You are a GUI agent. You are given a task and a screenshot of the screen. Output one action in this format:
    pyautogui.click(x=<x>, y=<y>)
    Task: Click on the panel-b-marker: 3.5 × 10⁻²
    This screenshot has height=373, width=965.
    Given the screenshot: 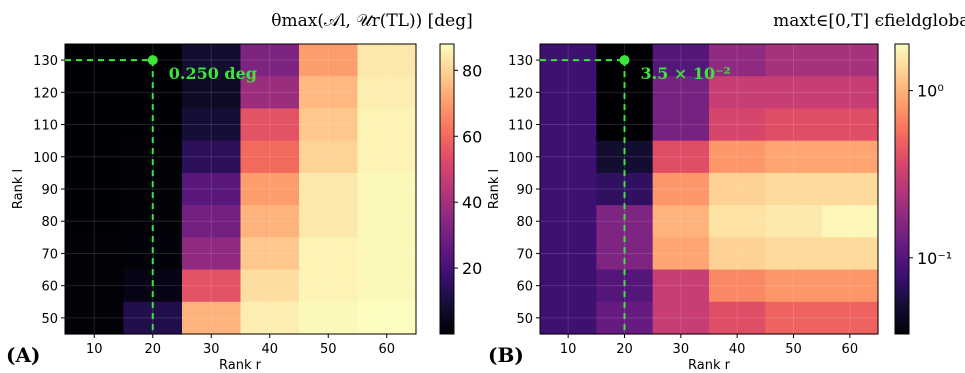 What is the action you would take?
    pyautogui.click(x=635, y=194)
    